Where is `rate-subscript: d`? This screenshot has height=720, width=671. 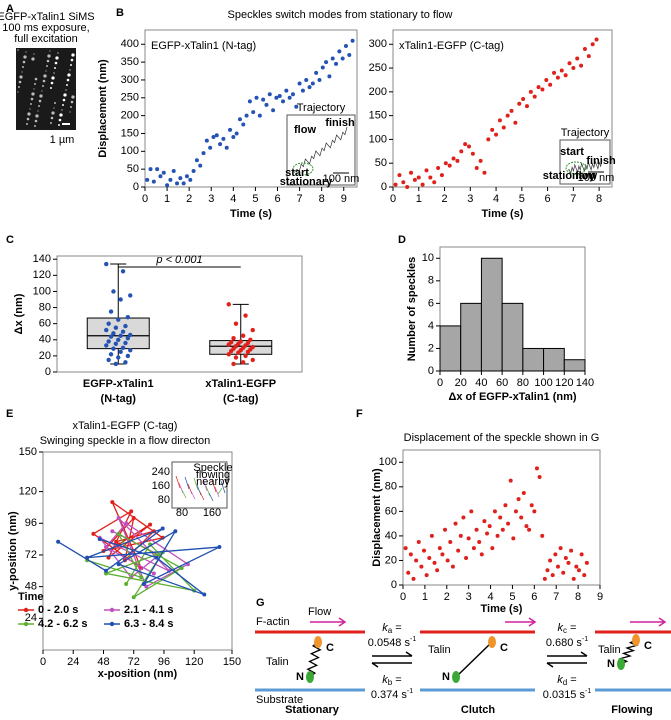
rate-subscript: d is located at coordinates (565, 682).